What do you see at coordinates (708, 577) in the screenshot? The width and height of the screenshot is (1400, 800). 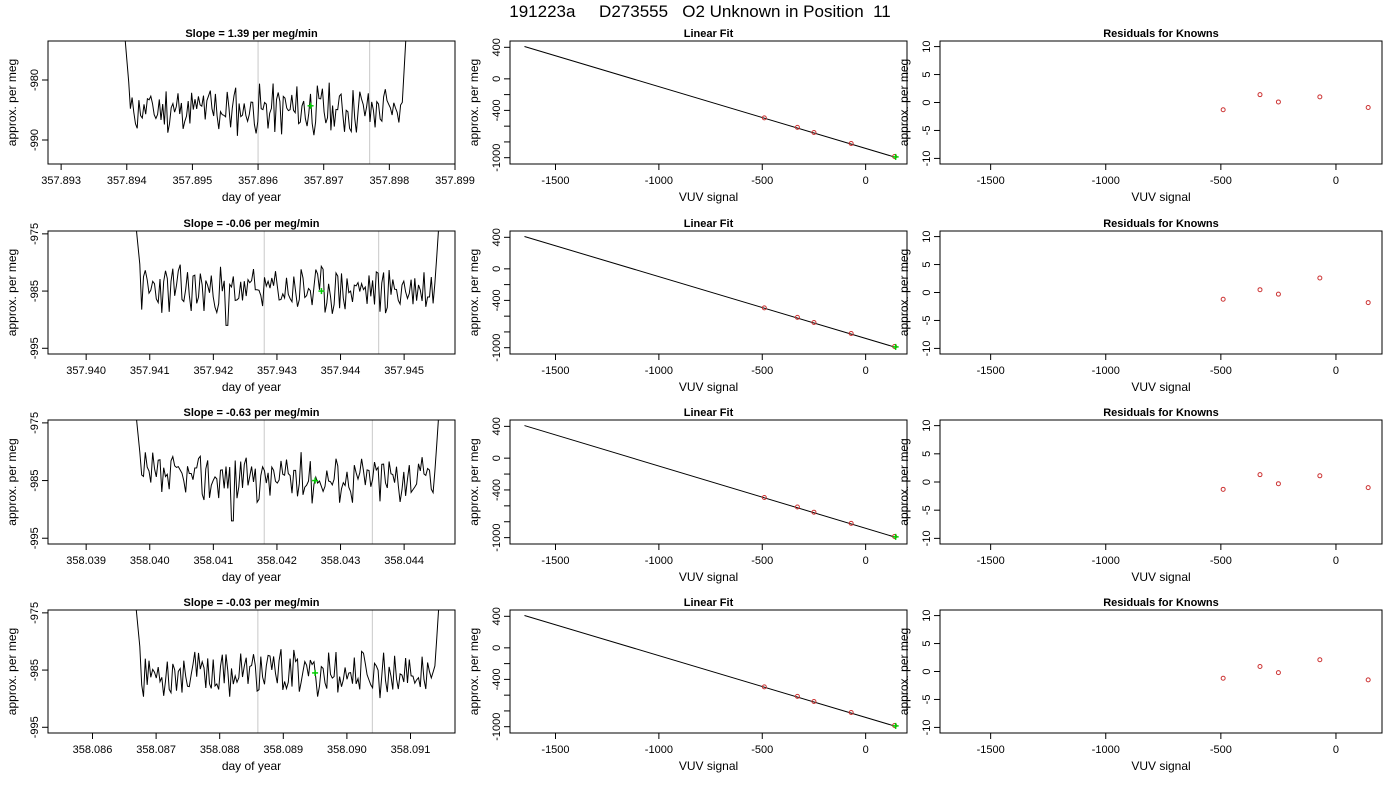 I see `panel-2-1-xlabel: VUV signal` at bounding box center [708, 577].